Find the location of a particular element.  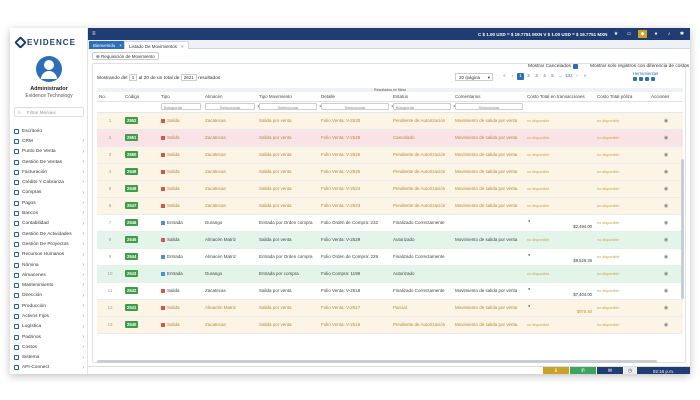

sidebar-item: CRM › is located at coordinates (49, 141).